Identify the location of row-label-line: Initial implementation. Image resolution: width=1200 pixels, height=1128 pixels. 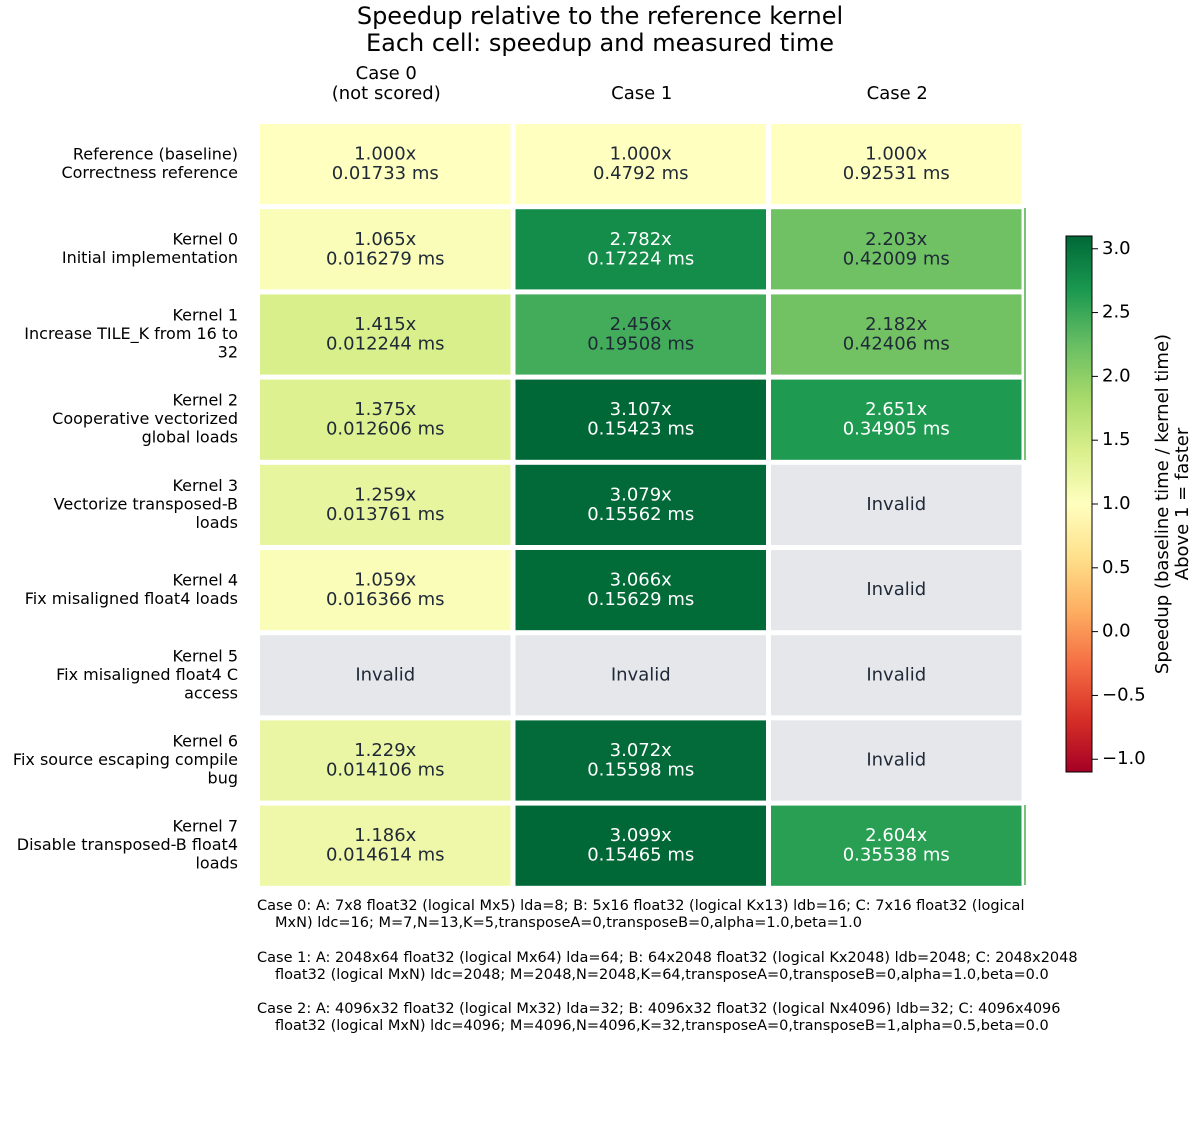
(150, 257).